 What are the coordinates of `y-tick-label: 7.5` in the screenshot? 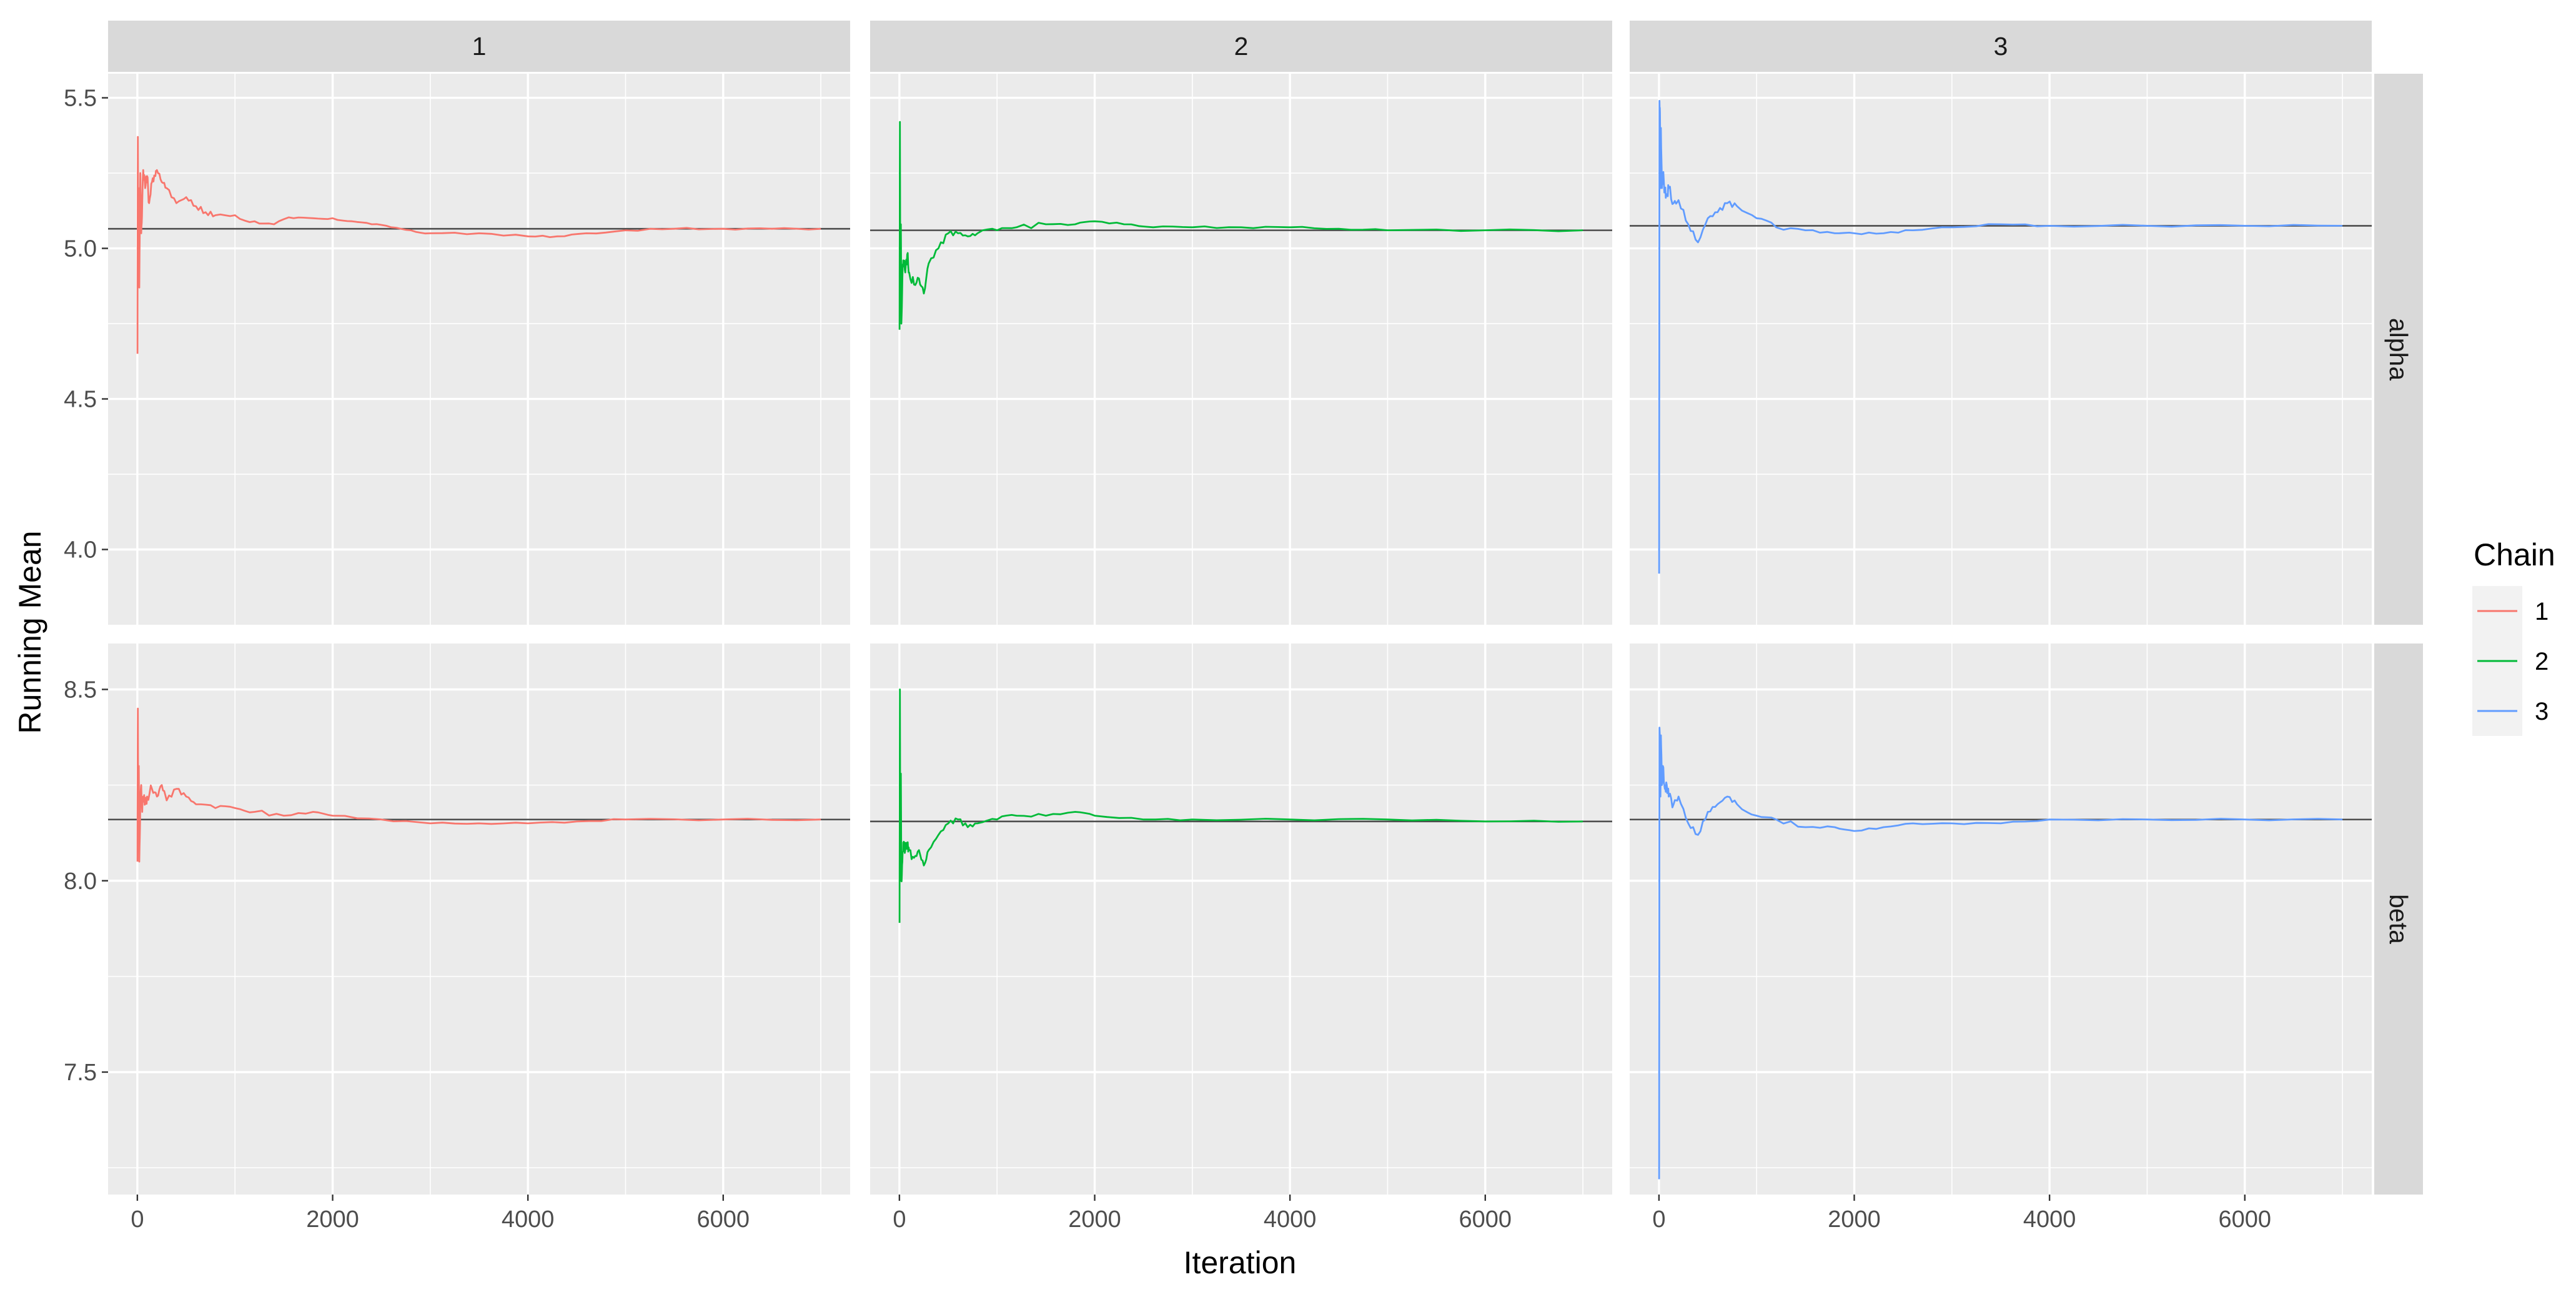 It's located at (80, 1073).